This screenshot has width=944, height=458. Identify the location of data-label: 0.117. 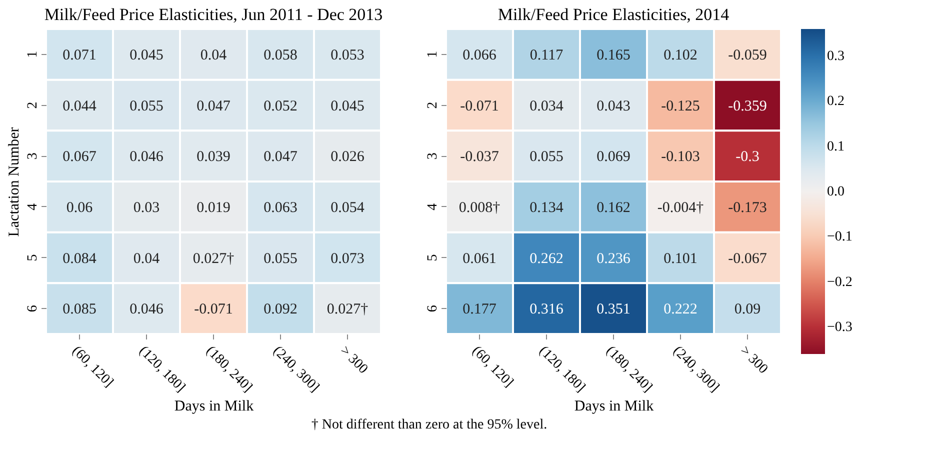
(547, 55).